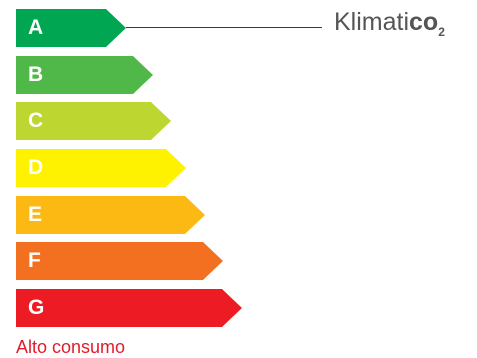 The height and width of the screenshot is (358, 477). I want to click on consumption-label: Alto consumo, so click(71, 347).